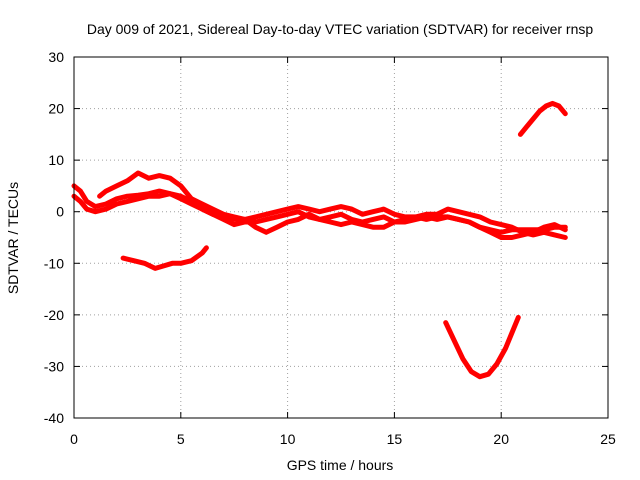 This screenshot has width=640, height=480. Describe the element at coordinates (542, 118) in the screenshot. I see `series-line-trace-f` at that location.